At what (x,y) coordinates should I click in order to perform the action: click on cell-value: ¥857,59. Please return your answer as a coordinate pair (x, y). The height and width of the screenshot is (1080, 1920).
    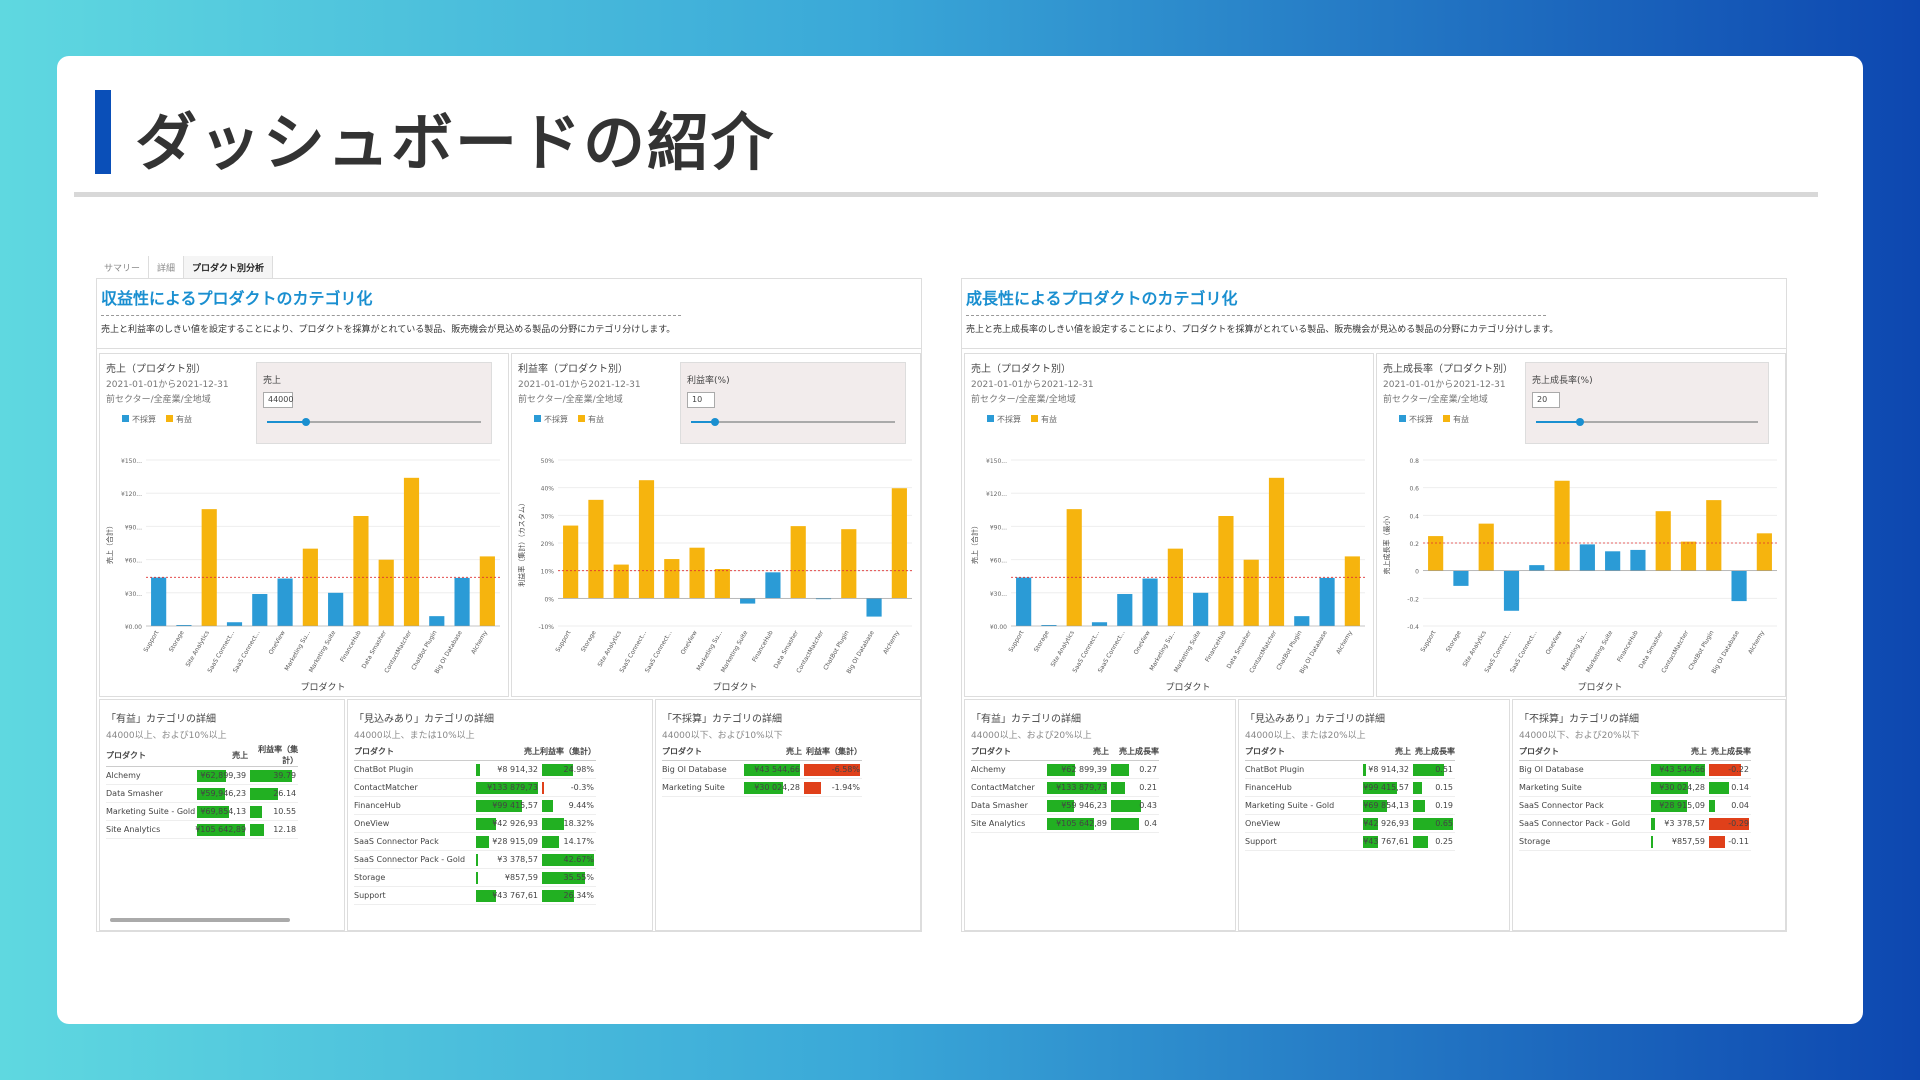
    Looking at the image, I should click on (1688, 841).